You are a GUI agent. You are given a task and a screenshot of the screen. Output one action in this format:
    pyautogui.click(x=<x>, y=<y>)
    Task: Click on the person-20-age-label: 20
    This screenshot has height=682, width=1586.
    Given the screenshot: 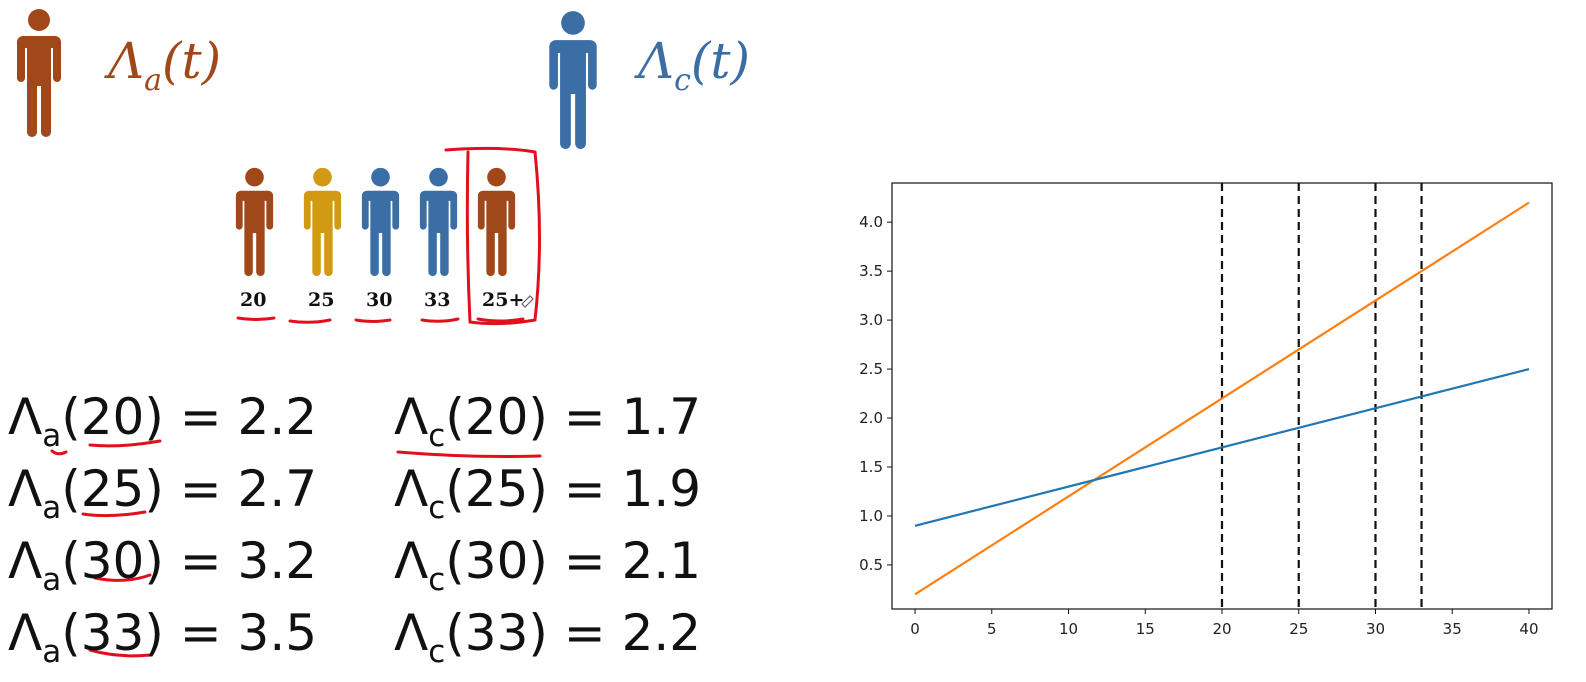 What is the action you would take?
    pyautogui.click(x=253, y=300)
    